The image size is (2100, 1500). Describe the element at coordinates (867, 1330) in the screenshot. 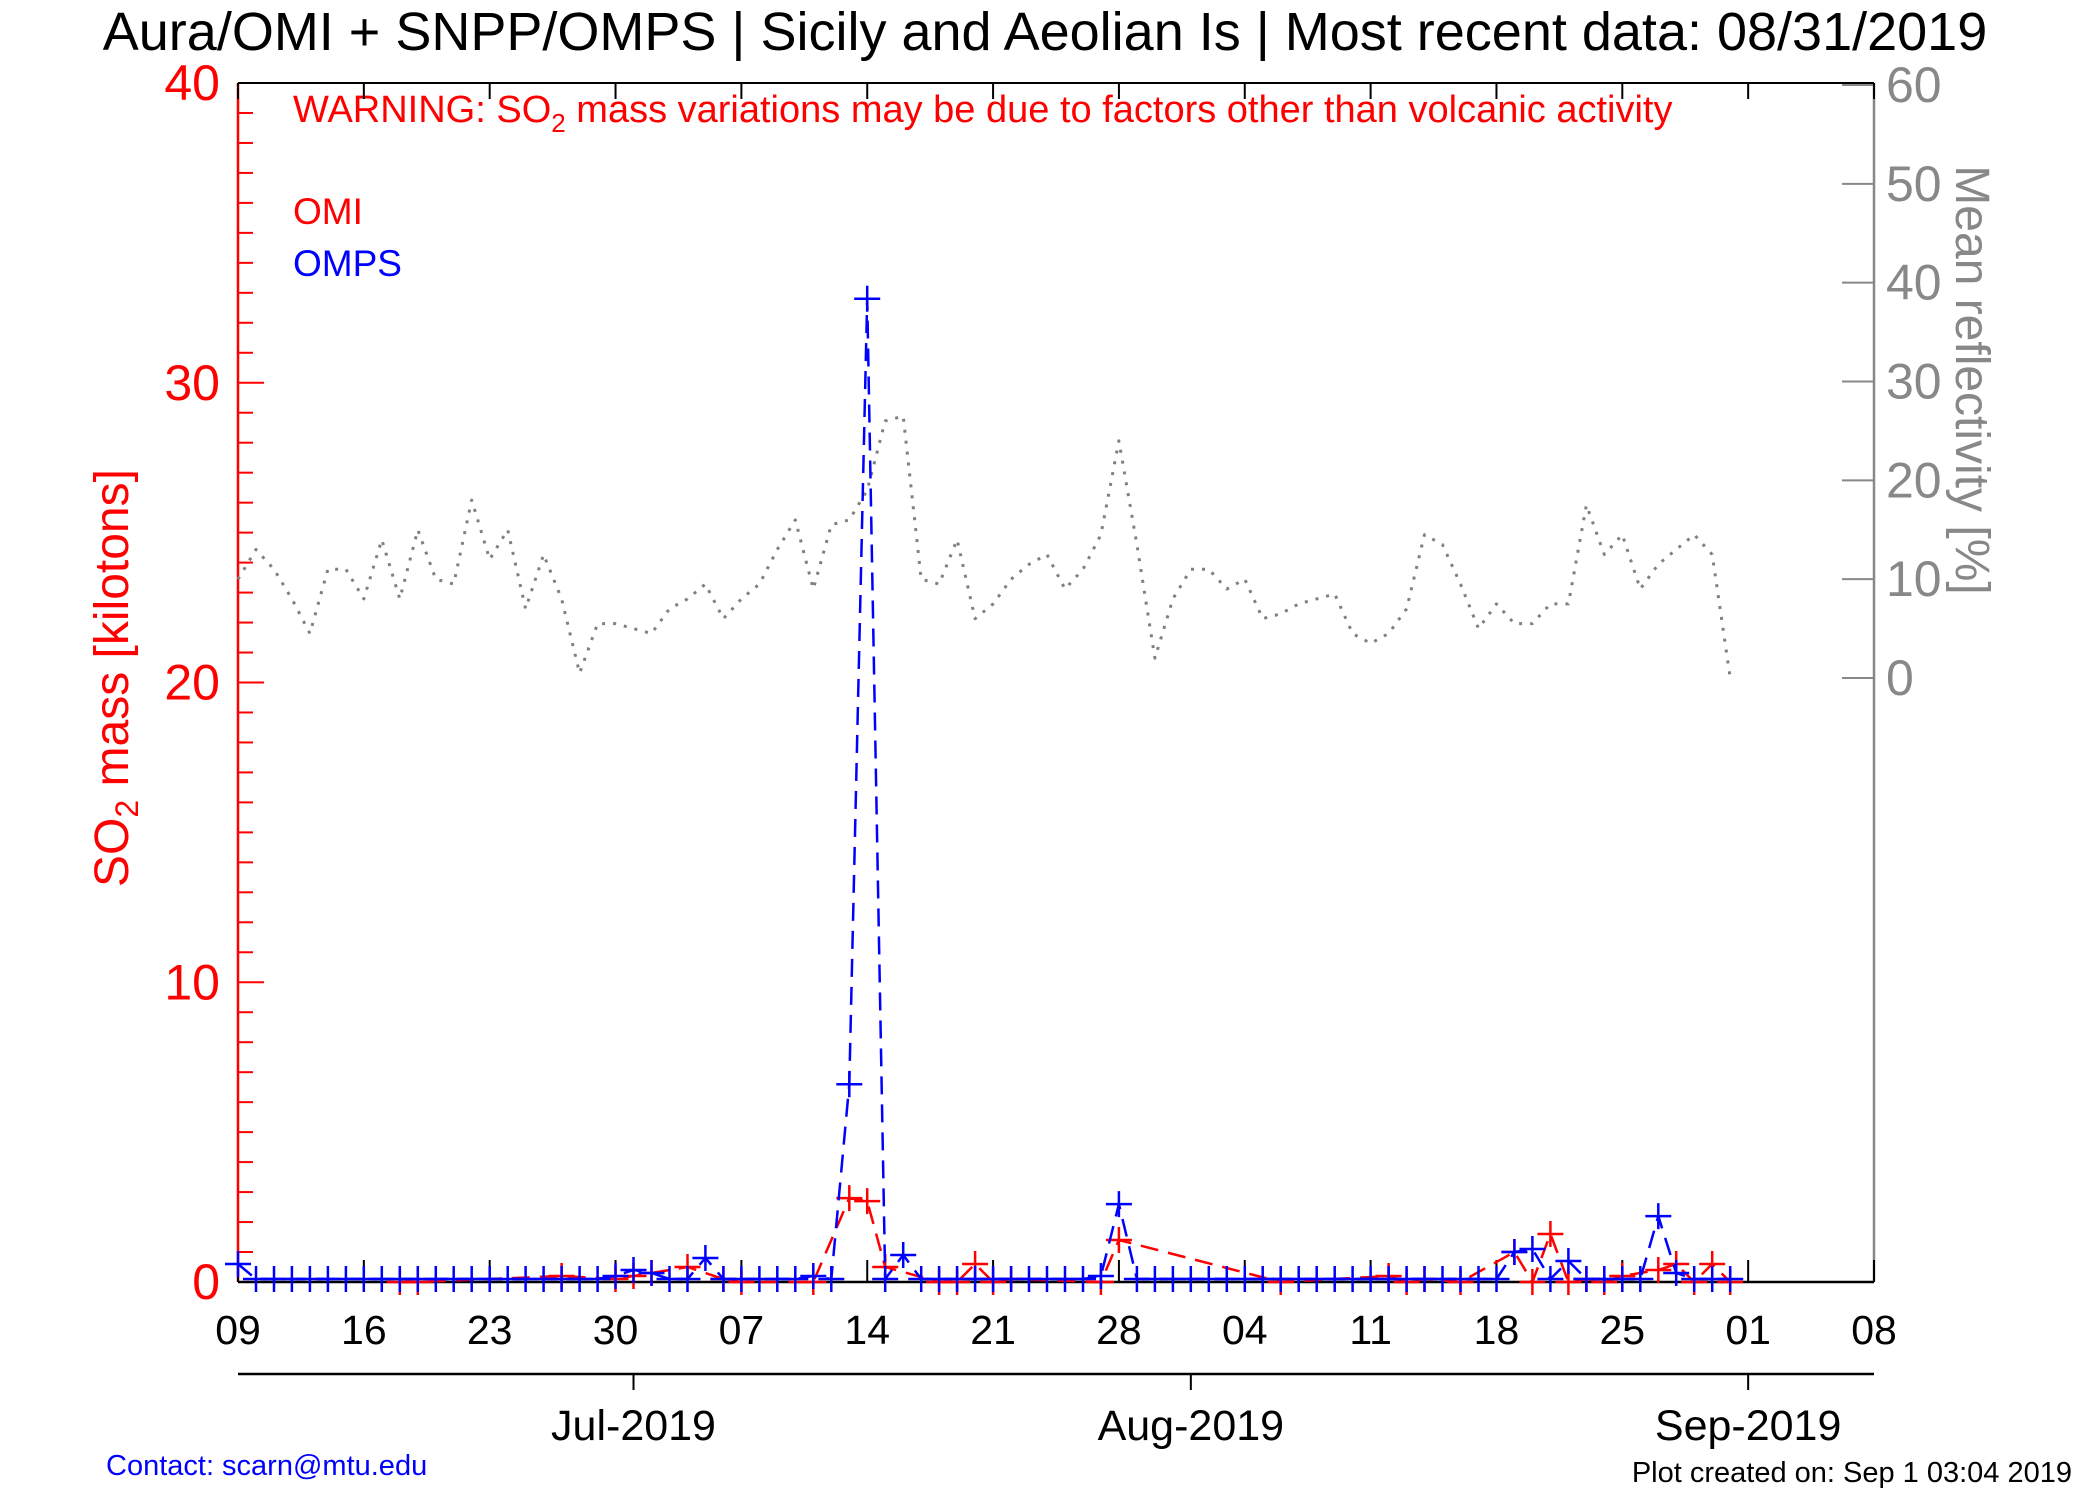

I see `x-tick-label: 14` at that location.